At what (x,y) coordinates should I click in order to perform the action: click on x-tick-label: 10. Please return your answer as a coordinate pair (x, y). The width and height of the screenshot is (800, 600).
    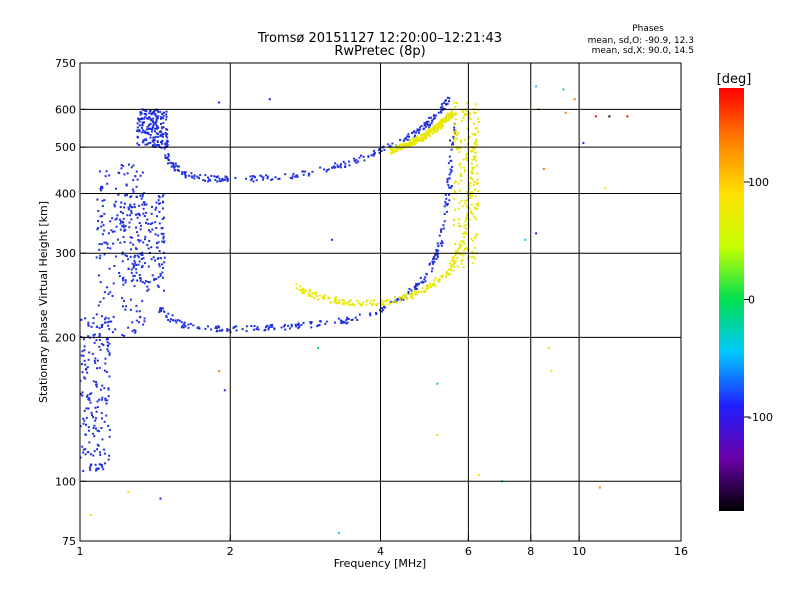
    Looking at the image, I should click on (579, 551).